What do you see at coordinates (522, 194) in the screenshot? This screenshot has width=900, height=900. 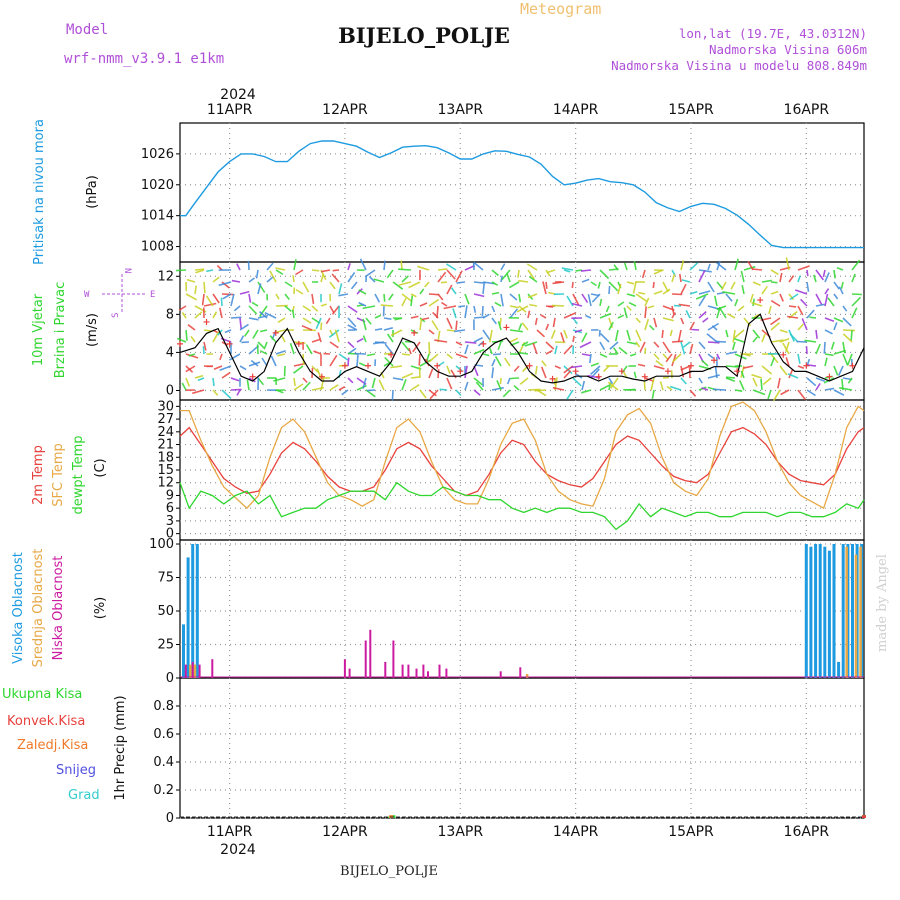 I see `pressure-line` at bounding box center [522, 194].